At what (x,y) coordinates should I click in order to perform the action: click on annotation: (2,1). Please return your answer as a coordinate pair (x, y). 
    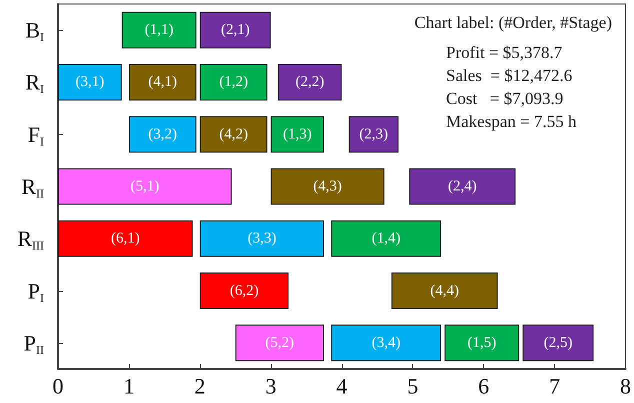
    Looking at the image, I should click on (235, 30).